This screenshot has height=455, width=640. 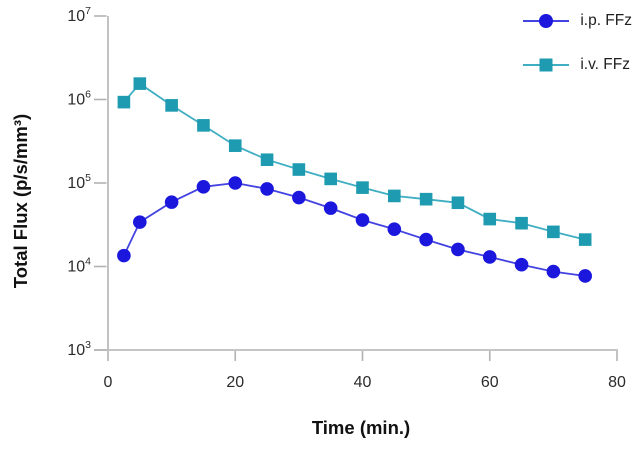 I want to click on x-tick-label: 60, so click(x=490, y=382).